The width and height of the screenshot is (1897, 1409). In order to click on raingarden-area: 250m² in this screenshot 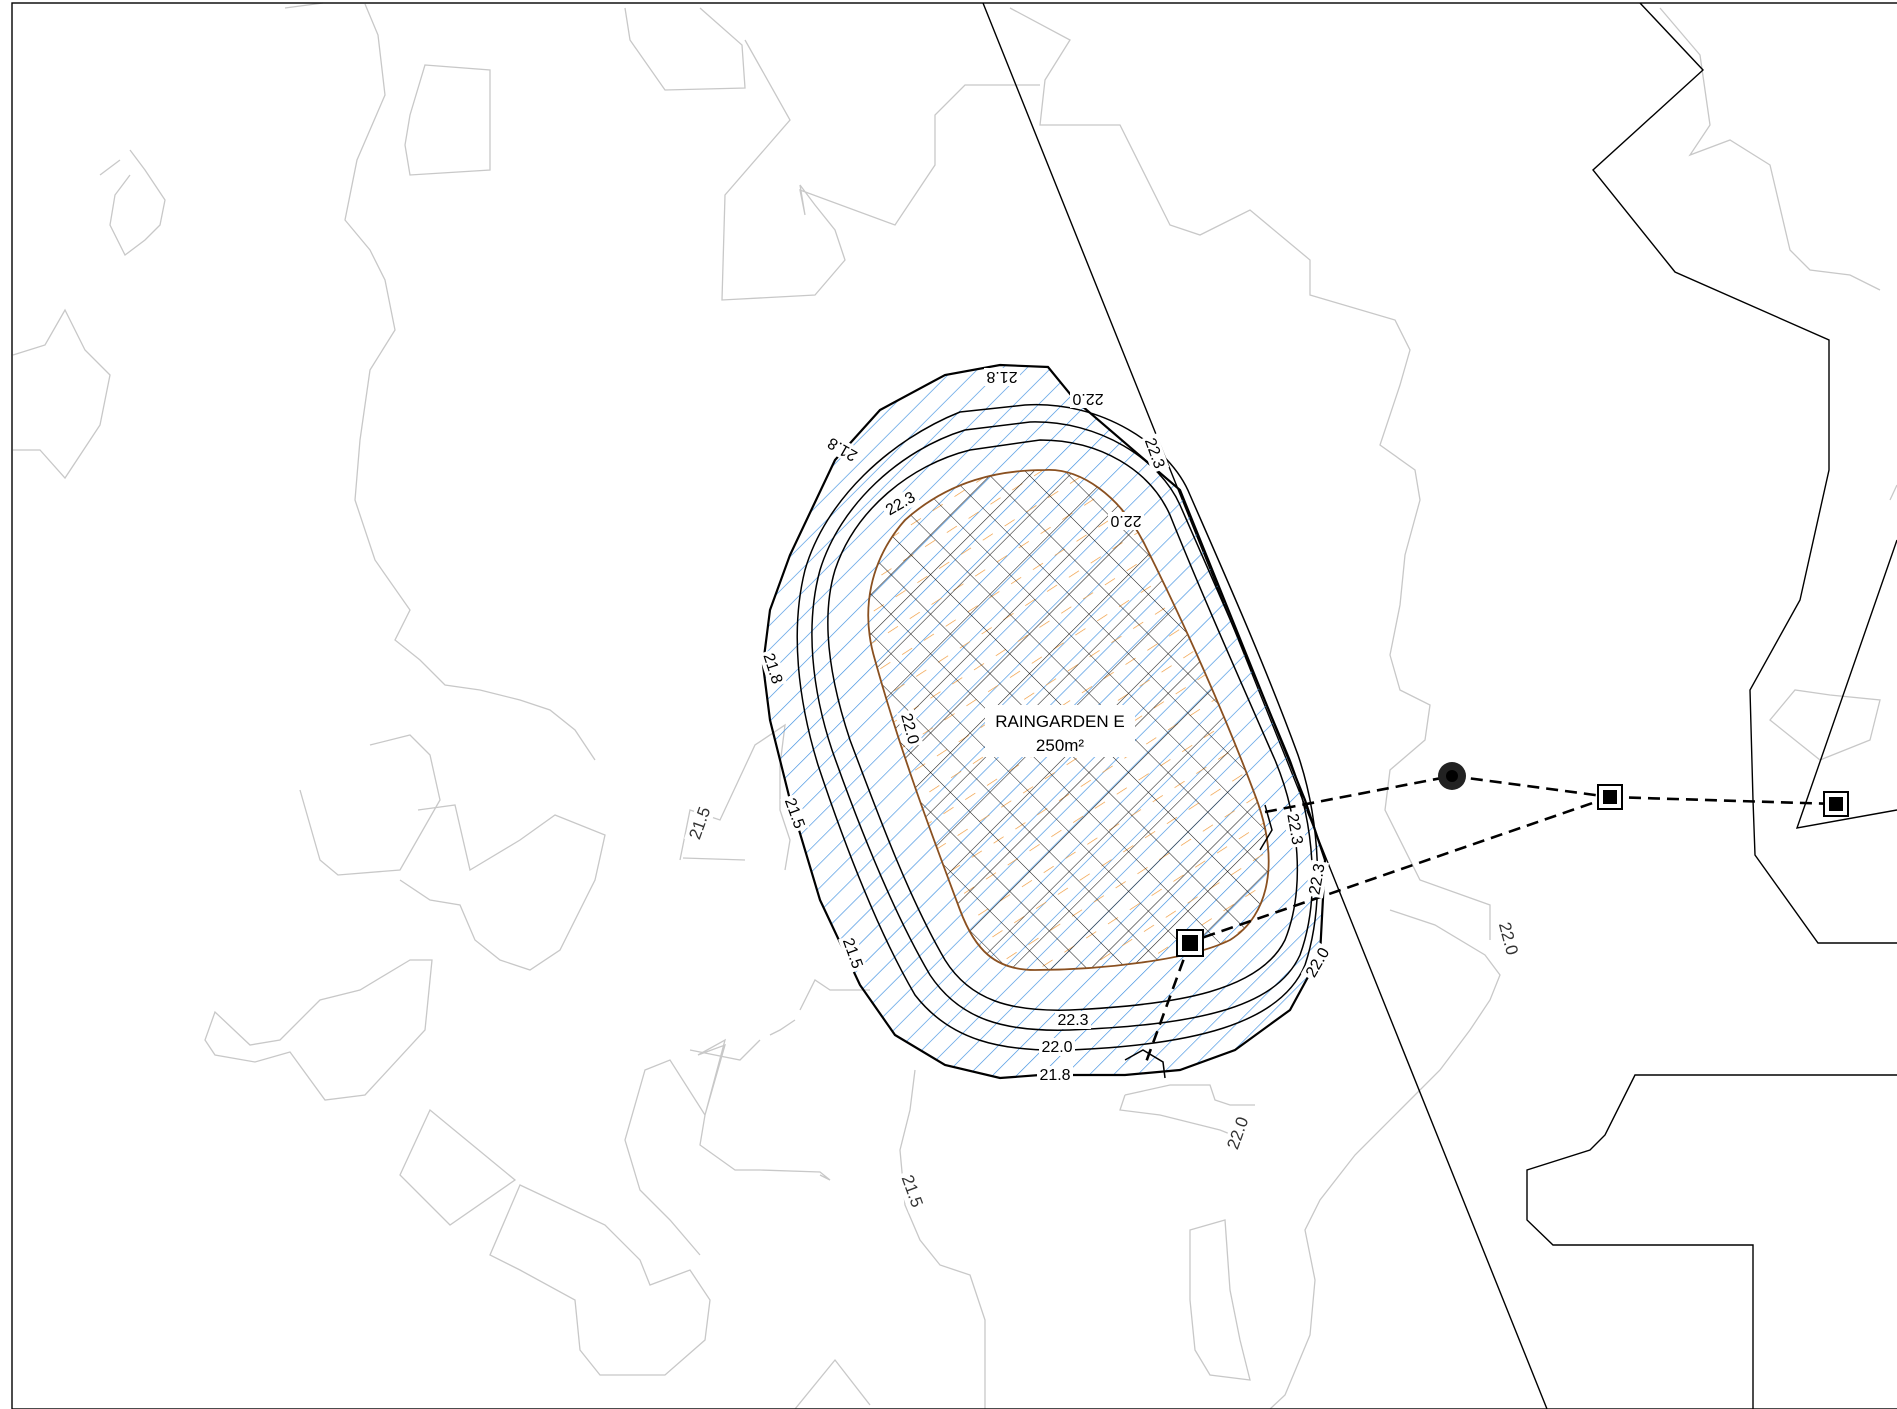, I will do `click(1060, 745)`.